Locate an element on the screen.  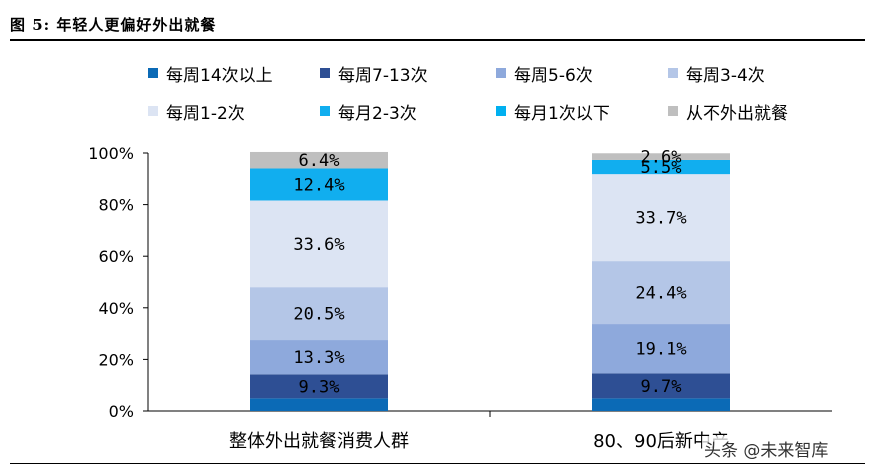
figure-header: 图 5: 年轻人更偏好外出就餐 is located at coordinates (437, 20).